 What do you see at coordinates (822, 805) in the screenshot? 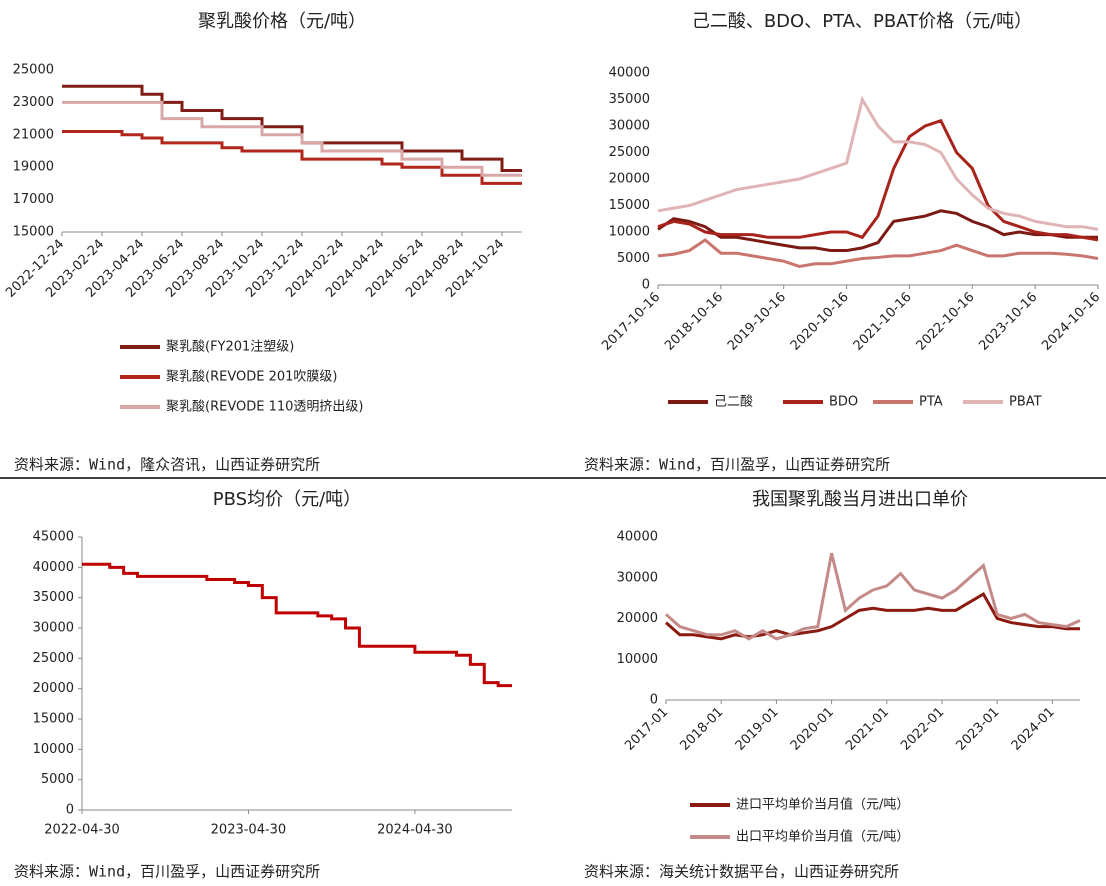
I see `legend-label: 进口平均单价当月值（元/吨）` at bounding box center [822, 805].